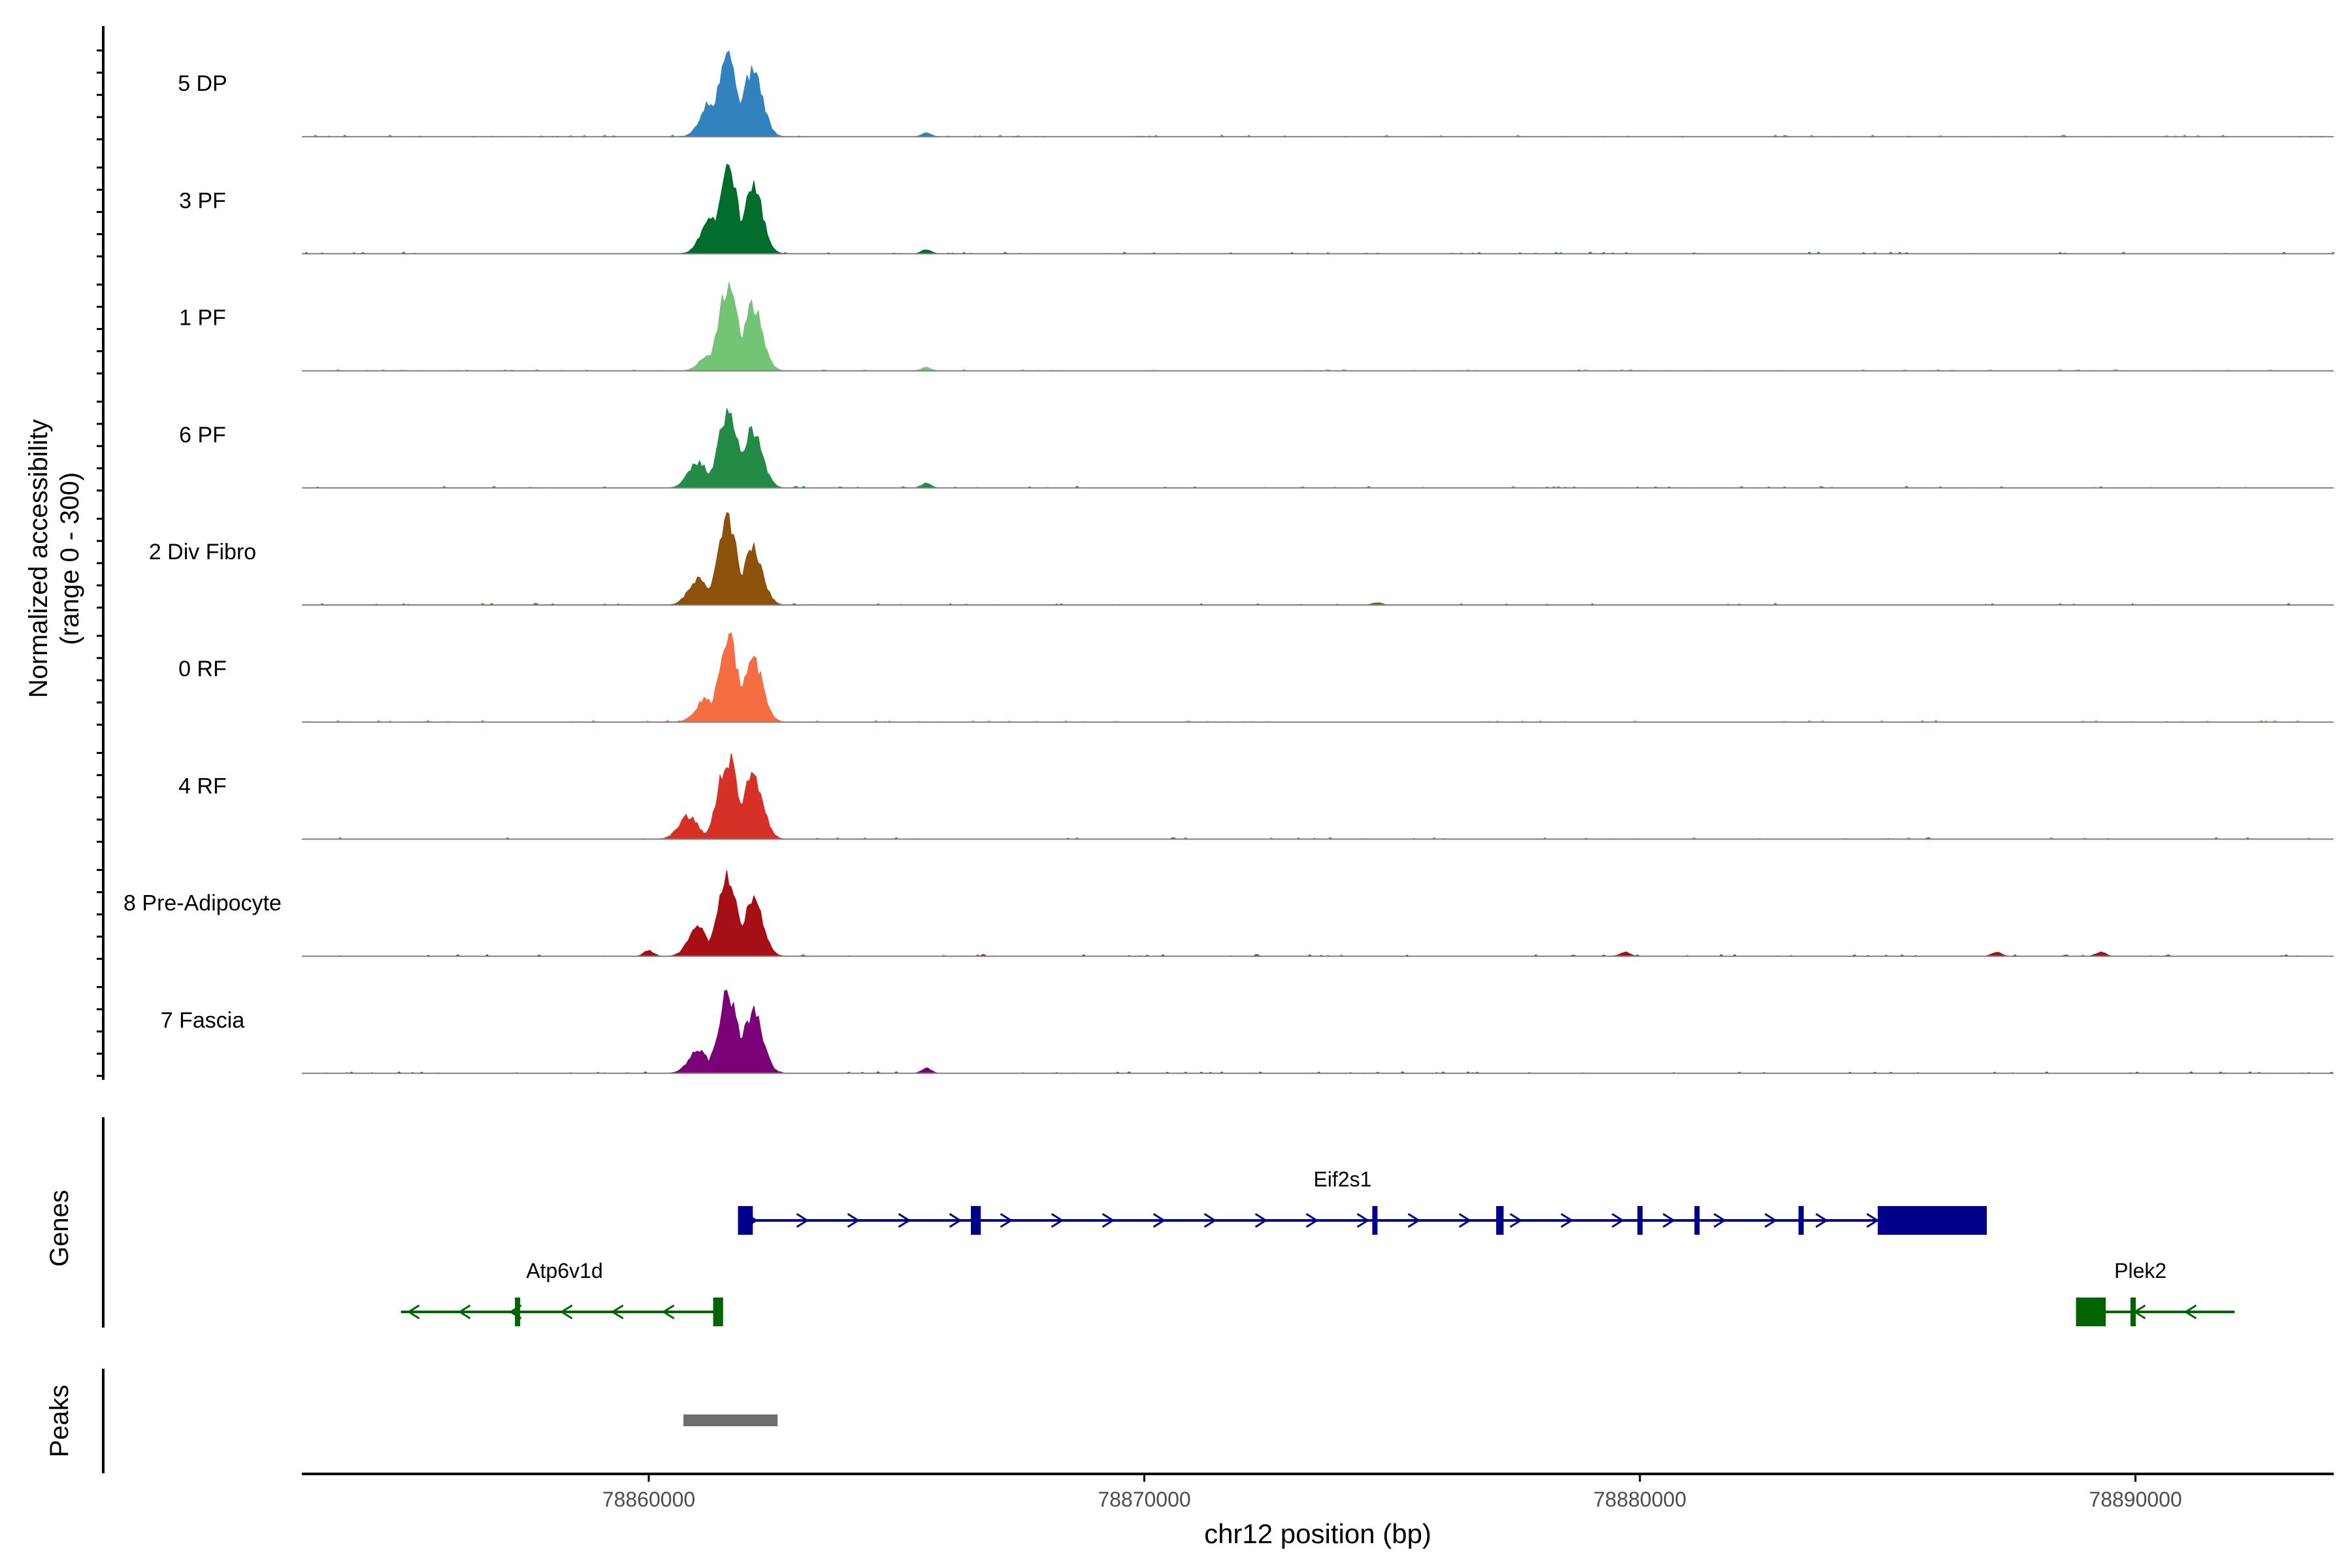 This screenshot has height=1568, width=2352. Describe the element at coordinates (202, 786) in the screenshot. I see `track-label: 4 RF` at that location.